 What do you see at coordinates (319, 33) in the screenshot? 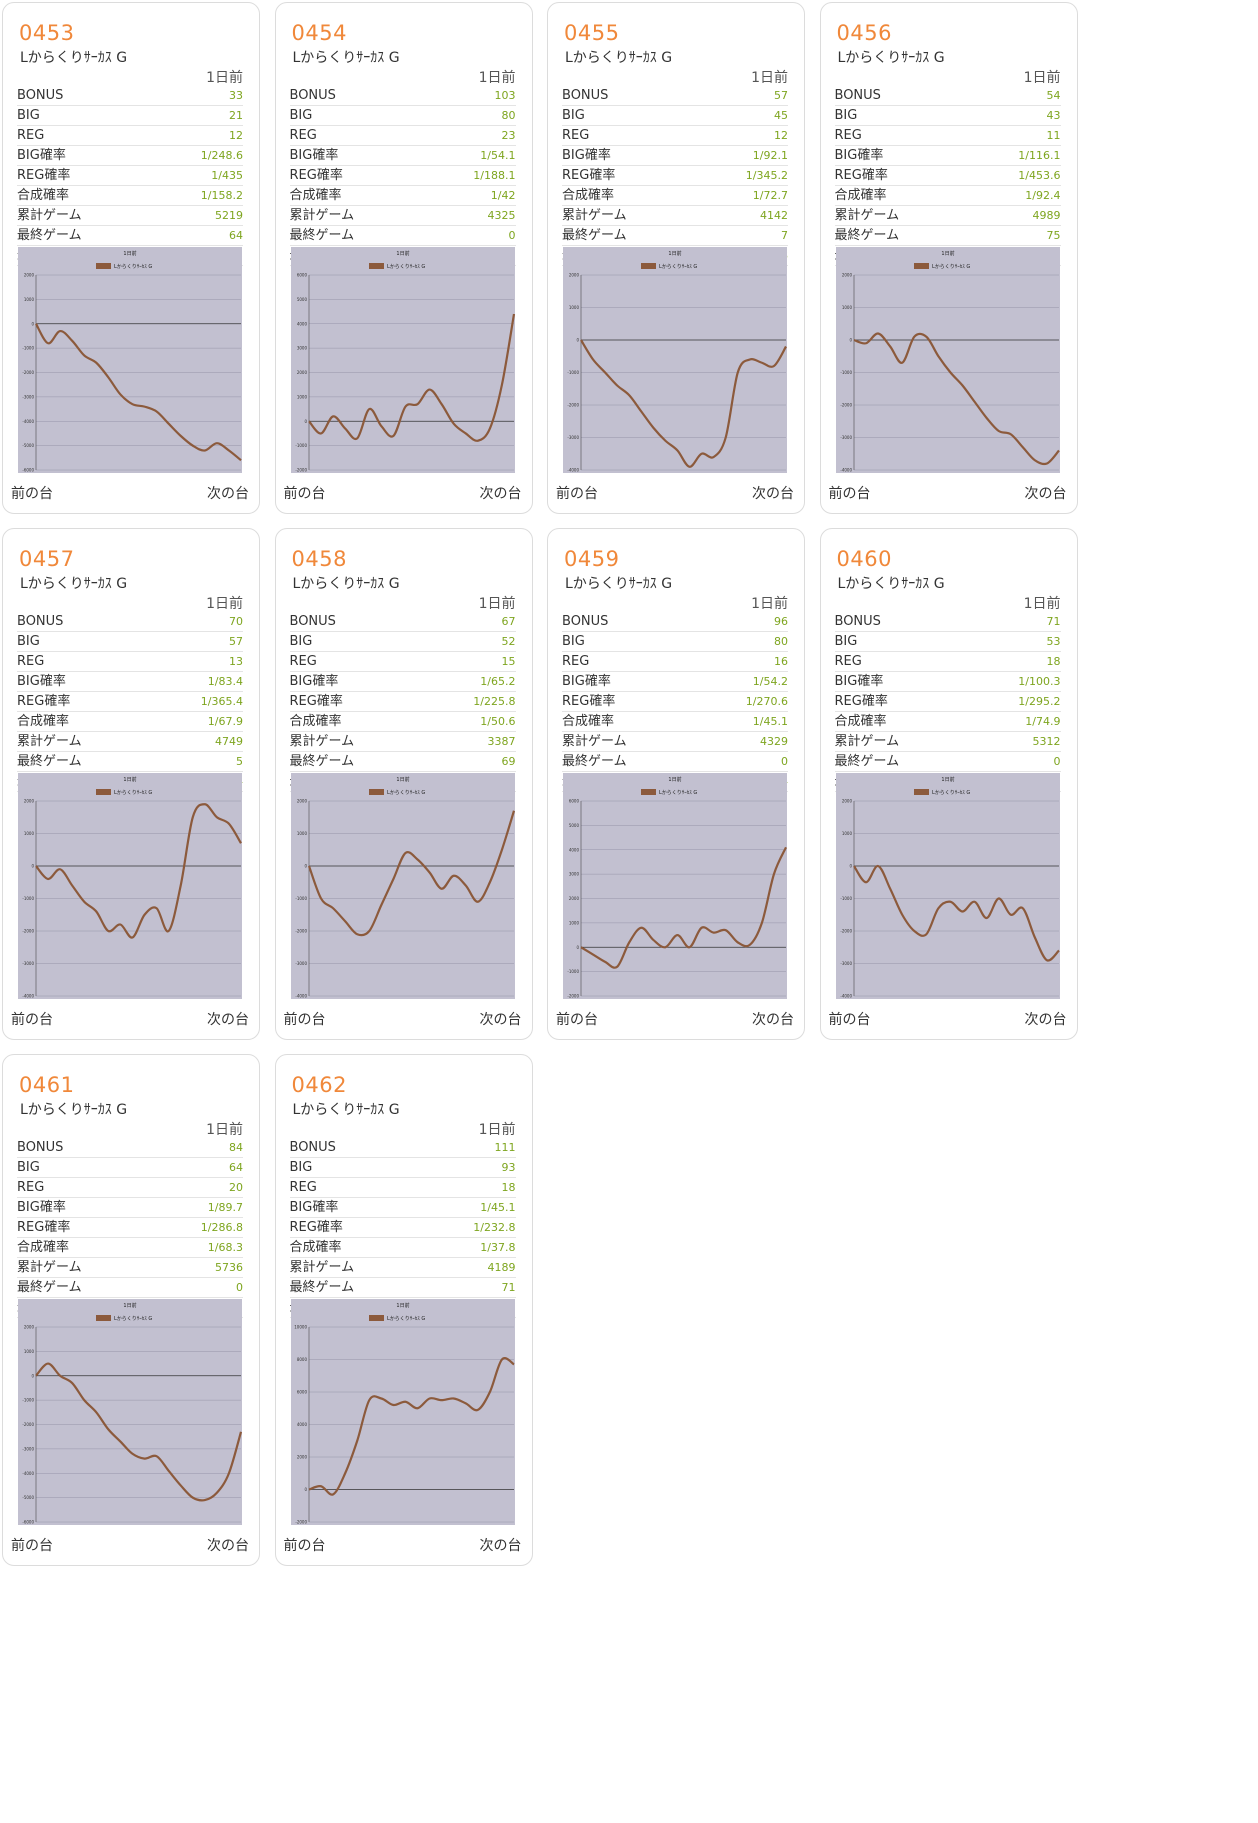
I see `machine-number: 0454` at bounding box center [319, 33].